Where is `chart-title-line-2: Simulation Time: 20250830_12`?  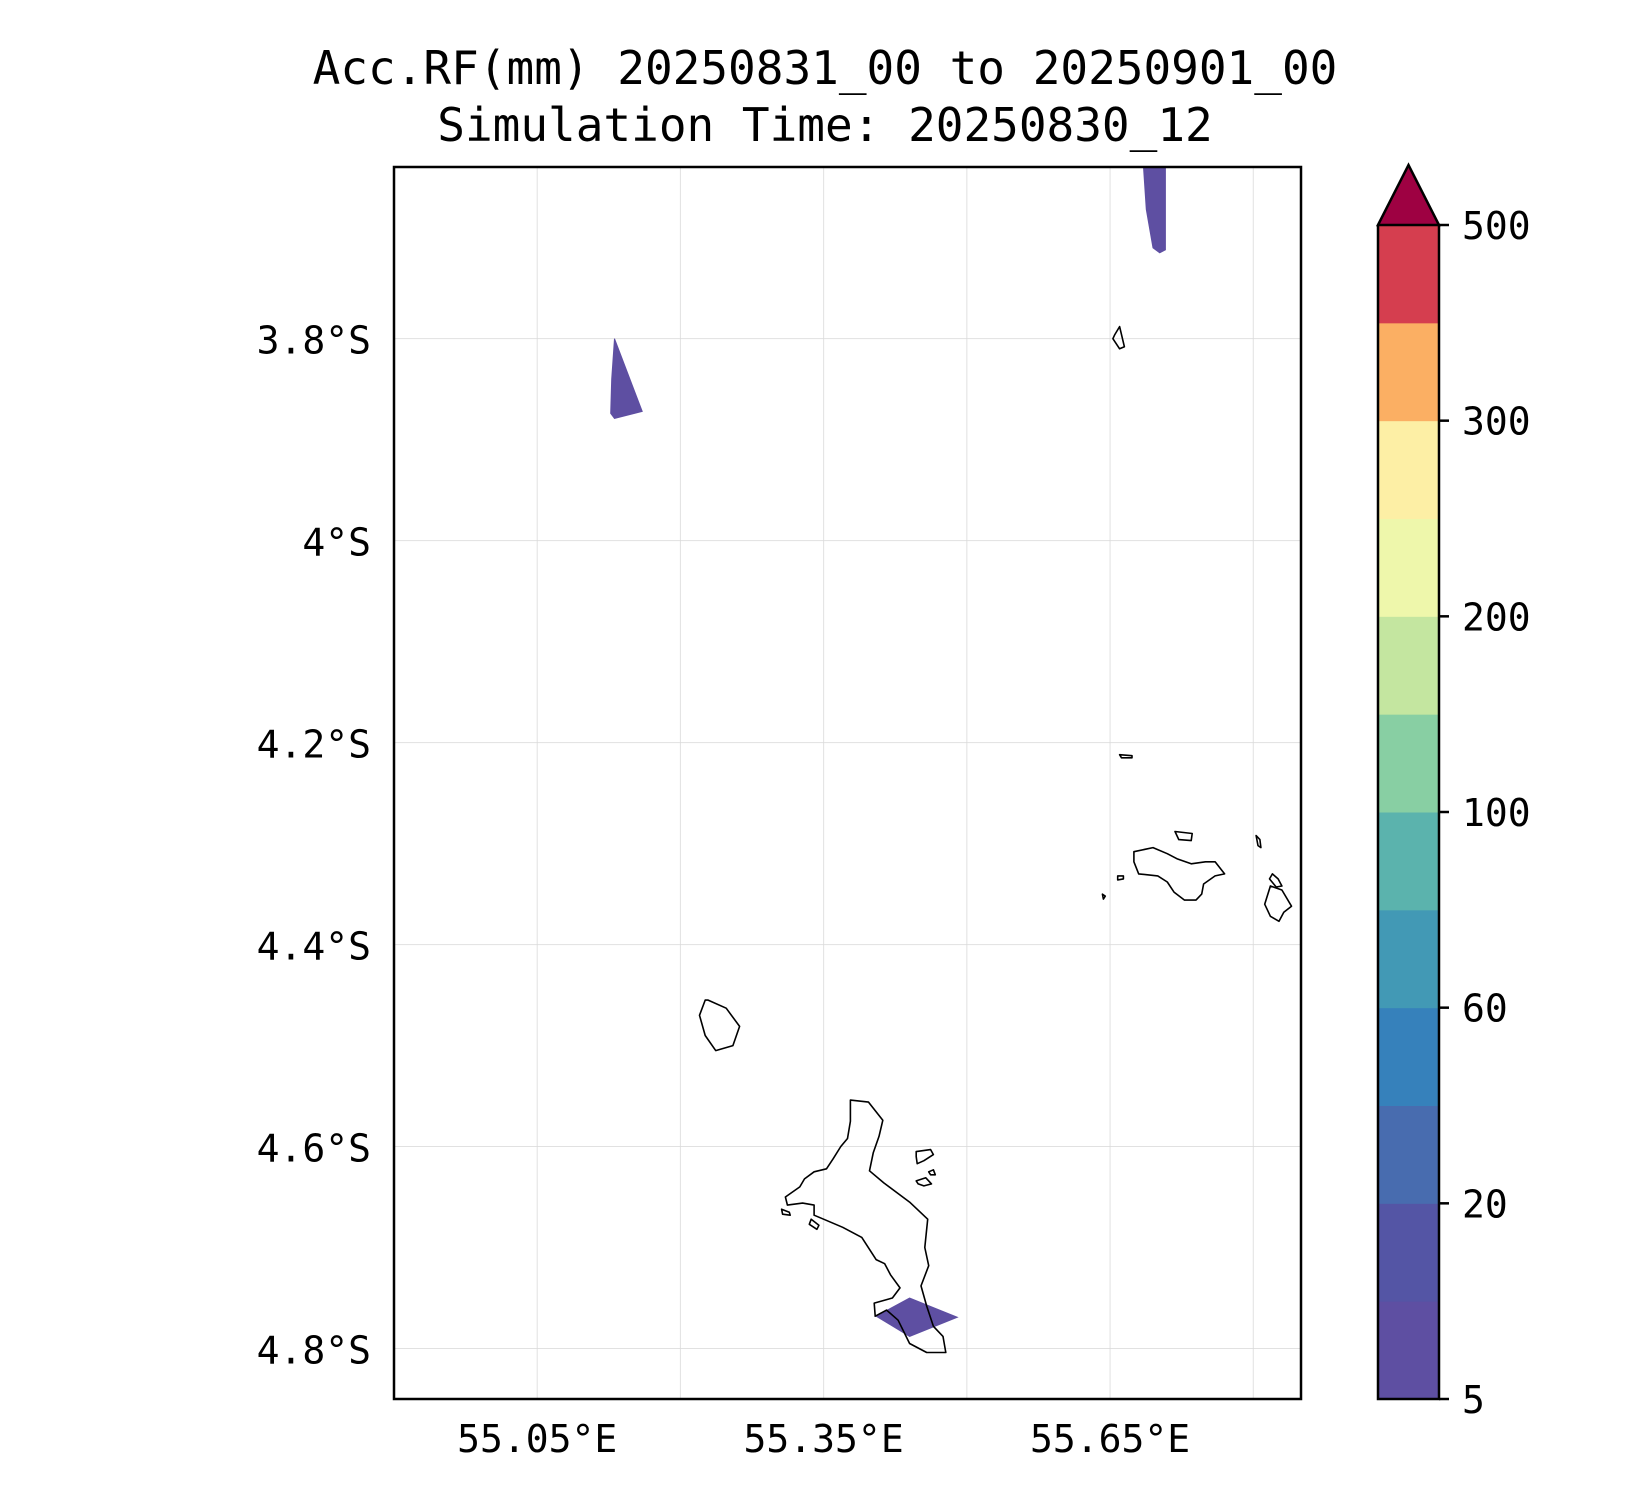 chart-title-line-2: Simulation Time: 20250830_12 is located at coordinates (825, 125).